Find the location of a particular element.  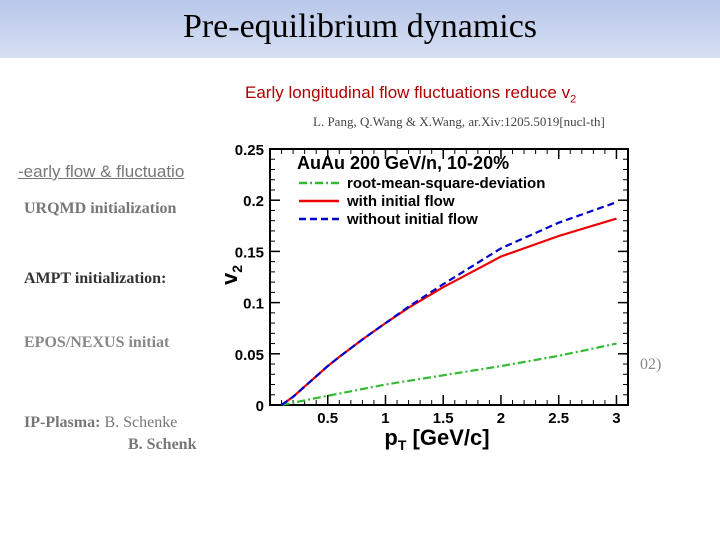

x-tick-label: 2 is located at coordinates (501, 418).